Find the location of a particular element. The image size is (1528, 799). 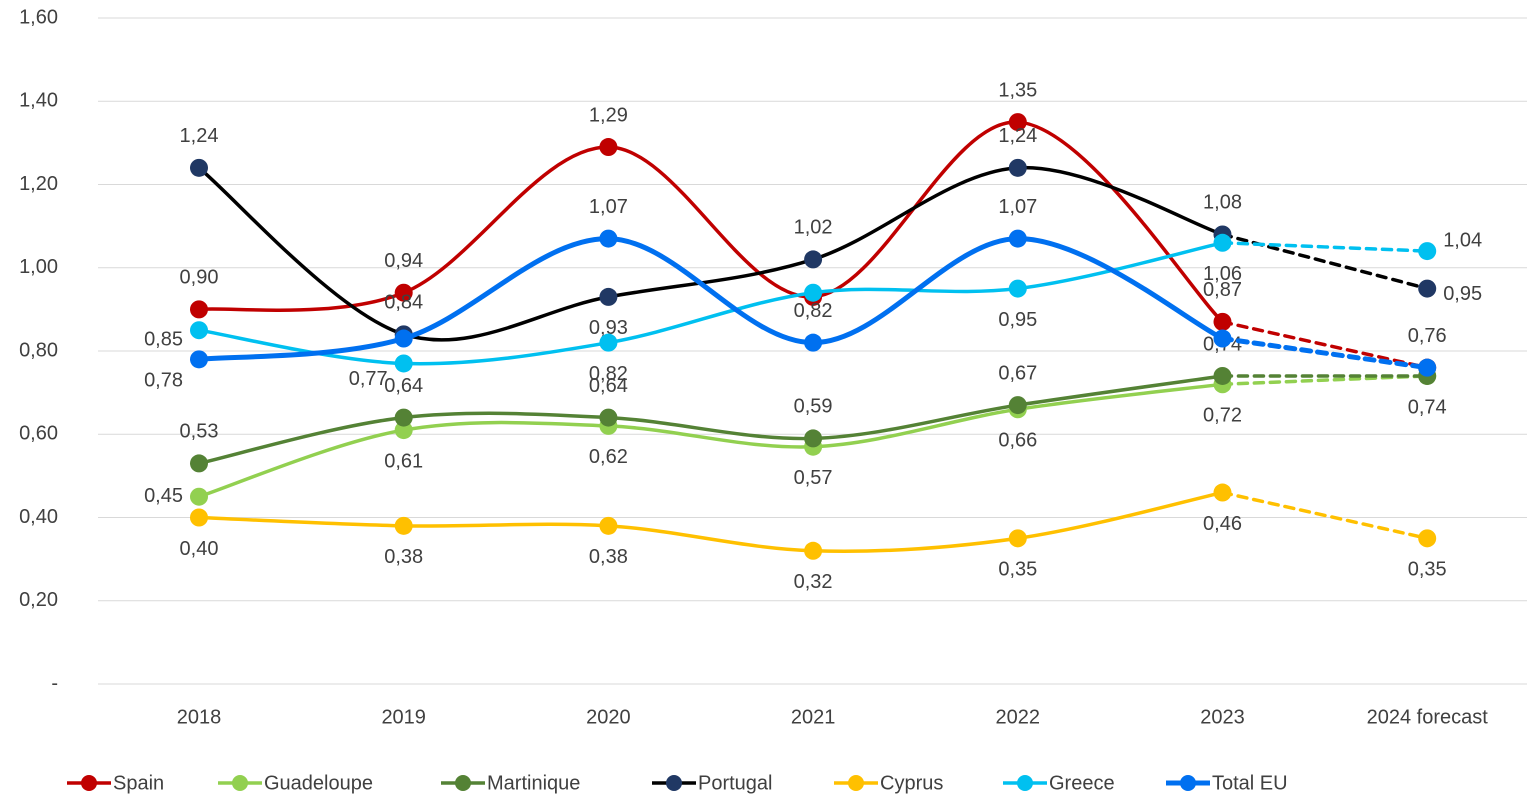

legend-label: Cyprus is located at coordinates (911, 783).